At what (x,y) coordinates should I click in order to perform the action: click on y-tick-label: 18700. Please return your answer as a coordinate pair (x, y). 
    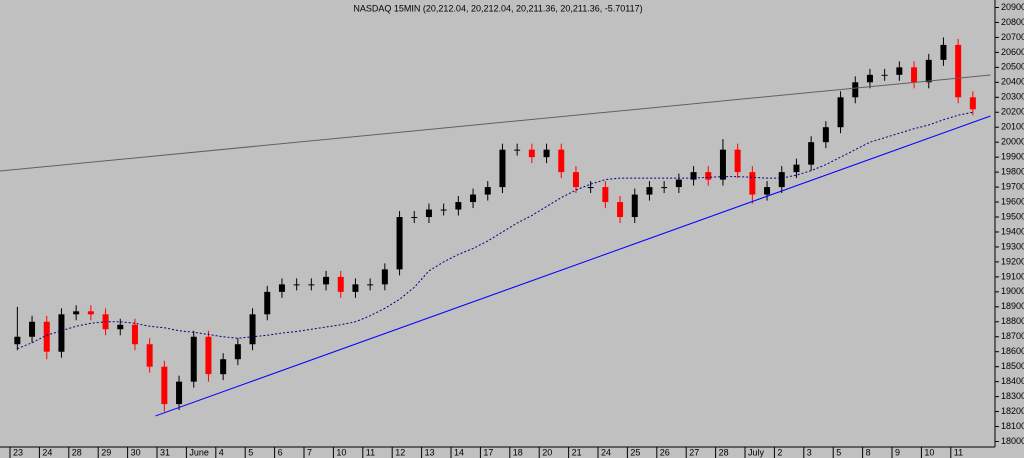
    Looking at the image, I should click on (1012, 336).